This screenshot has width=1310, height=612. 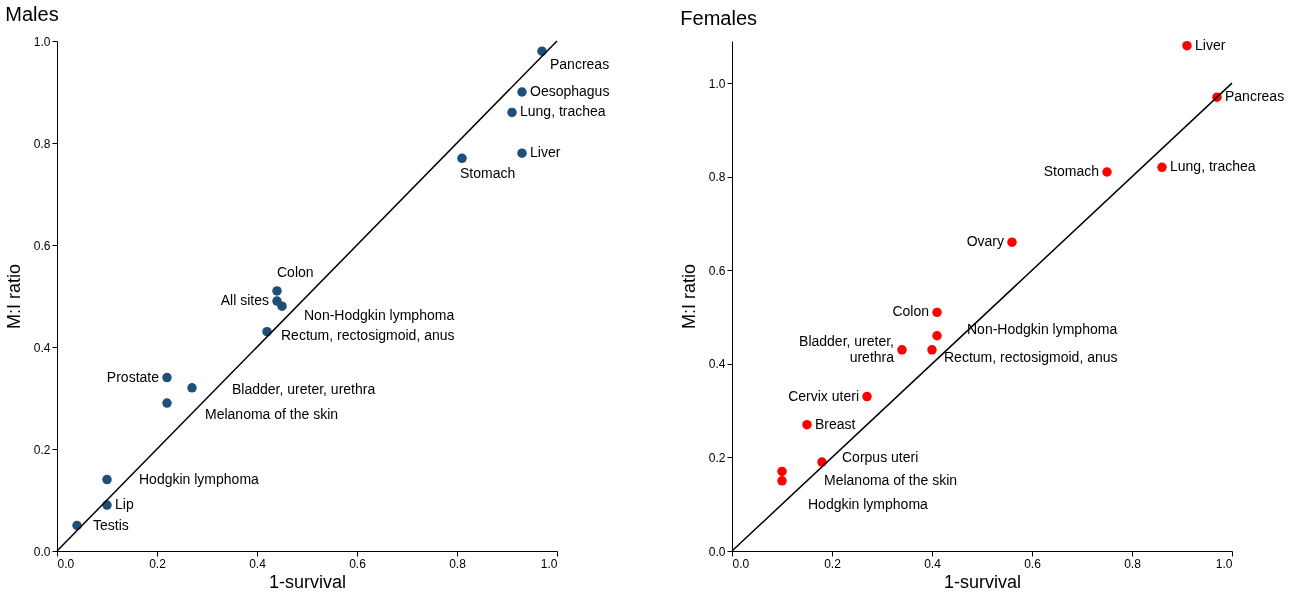 I want to click on annotation: Cervix uteri, so click(x=823, y=395).